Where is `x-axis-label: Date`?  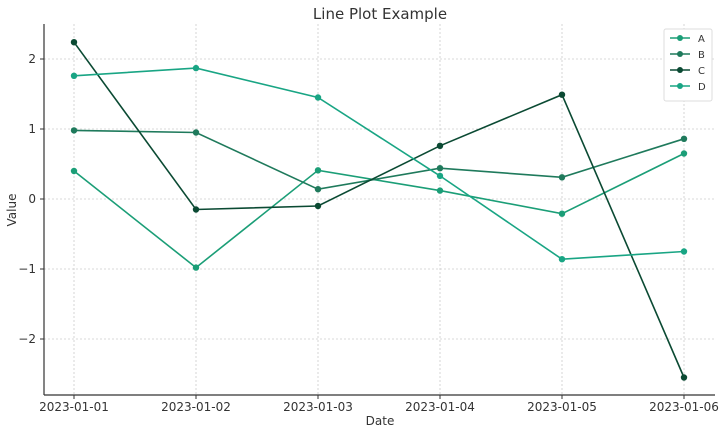
x-axis-label: Date is located at coordinates (380, 421).